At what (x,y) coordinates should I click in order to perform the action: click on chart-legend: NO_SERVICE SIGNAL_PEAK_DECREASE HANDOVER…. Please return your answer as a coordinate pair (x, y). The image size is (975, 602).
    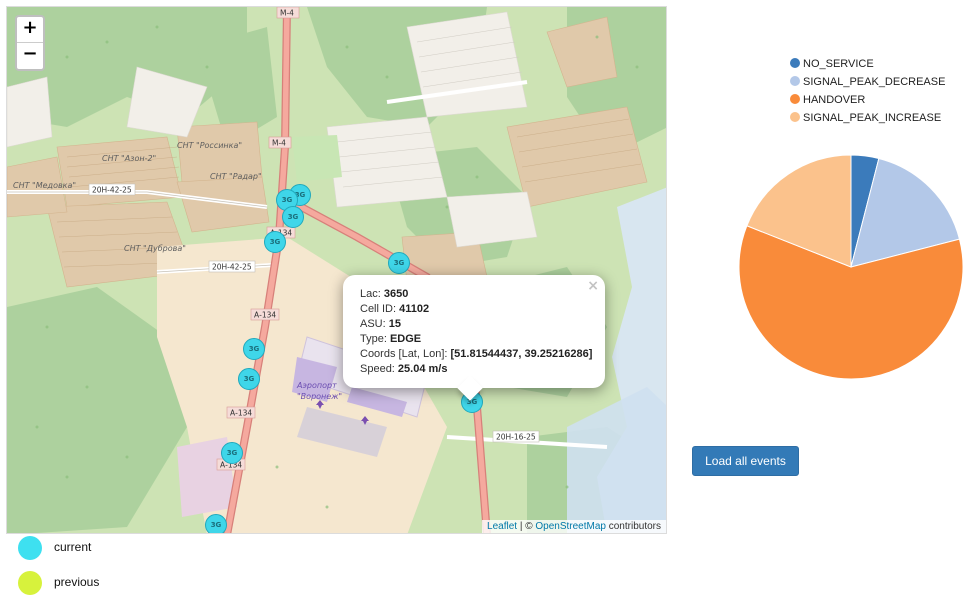
    Looking at the image, I should click on (867, 91).